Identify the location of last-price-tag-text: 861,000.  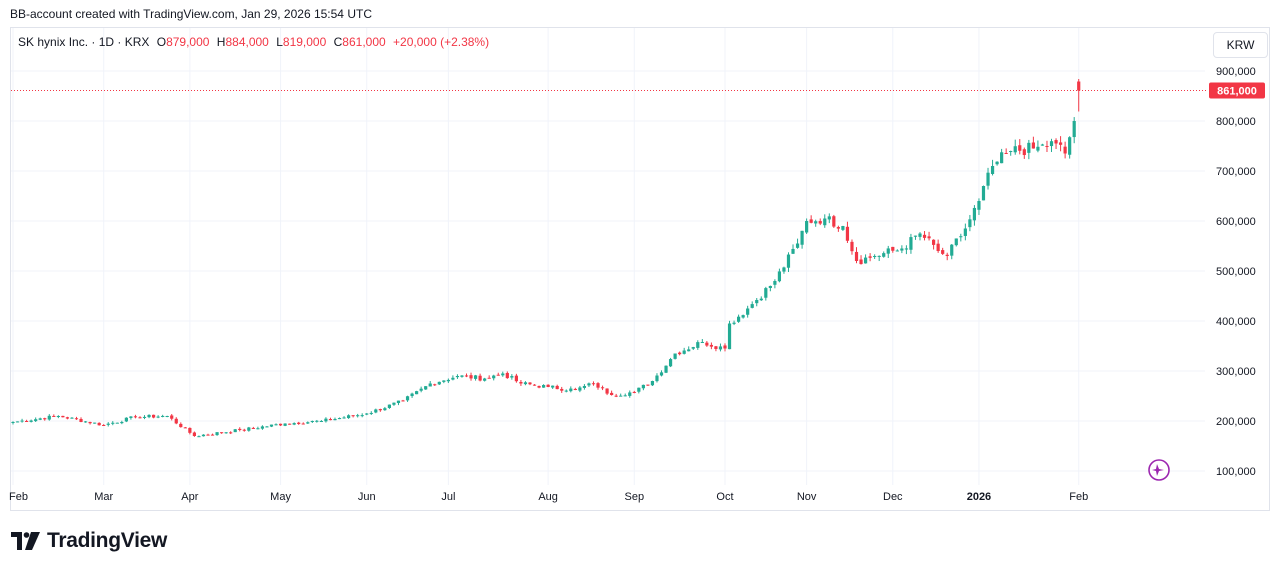
(1237, 92).